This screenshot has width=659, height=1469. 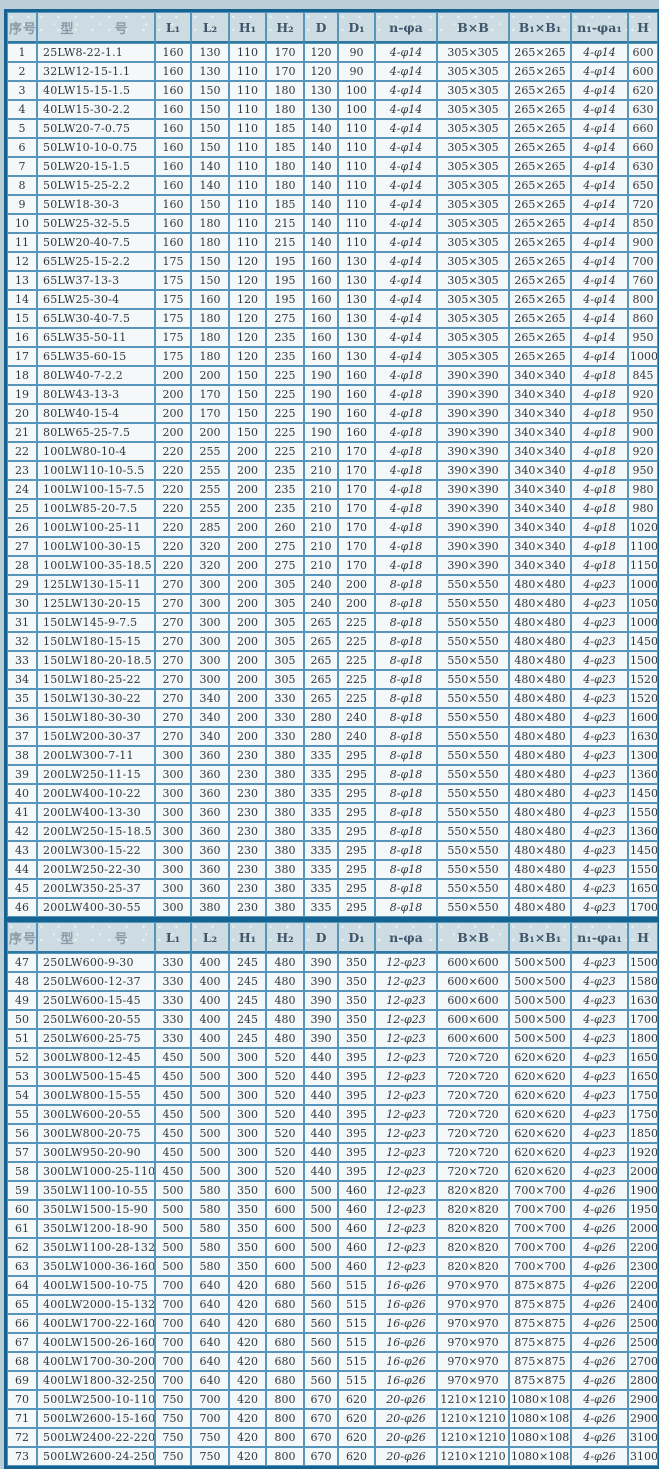 What do you see at coordinates (540, 1266) in the screenshot?
I see `cell-b1xb1: 700×700` at bounding box center [540, 1266].